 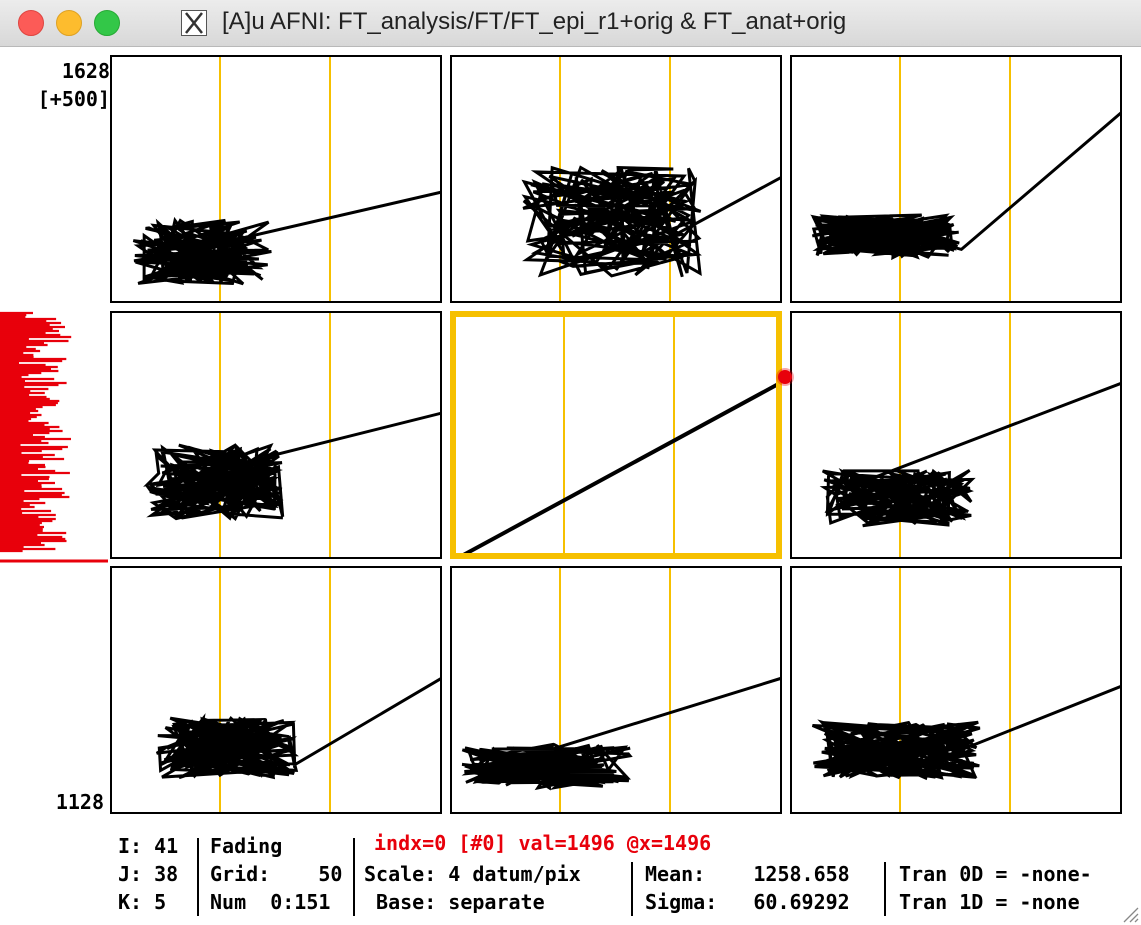 I want to click on y-axis-top-label: 1628, so click(x=85, y=71).